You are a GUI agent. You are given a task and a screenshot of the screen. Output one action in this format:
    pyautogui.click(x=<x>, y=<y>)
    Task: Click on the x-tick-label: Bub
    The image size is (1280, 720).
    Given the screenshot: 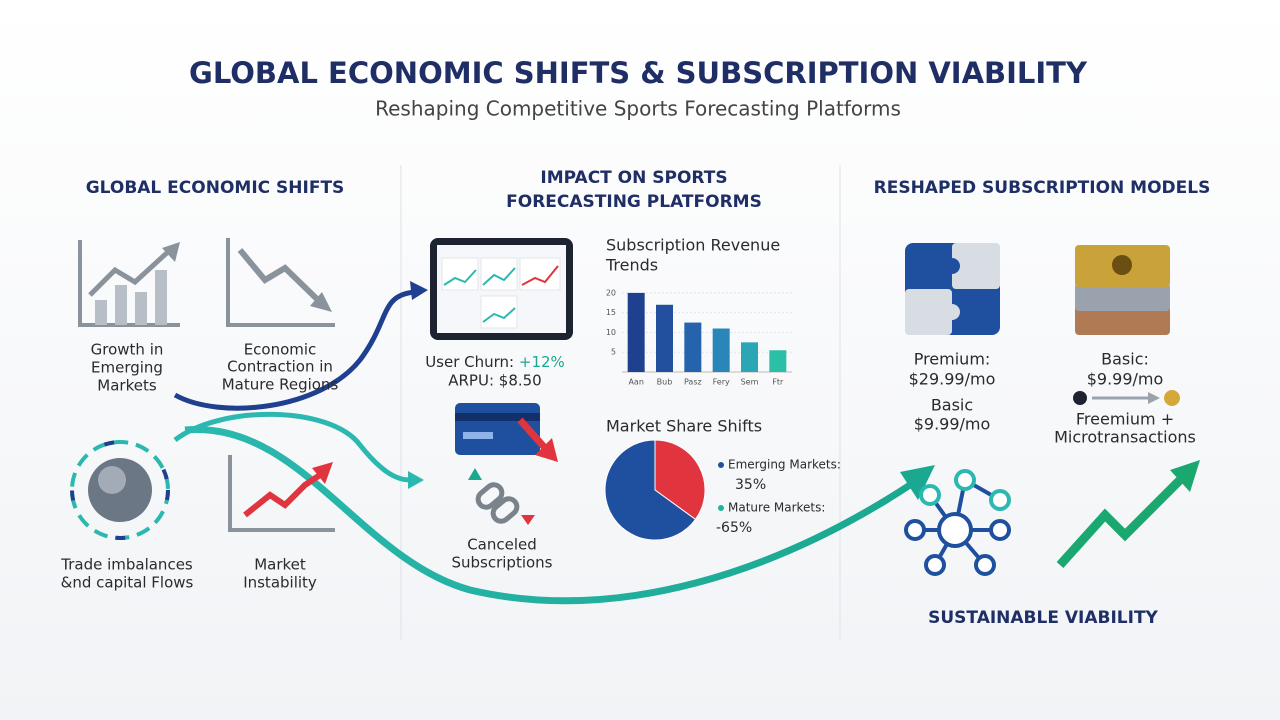 What is the action you would take?
    pyautogui.click(x=665, y=382)
    